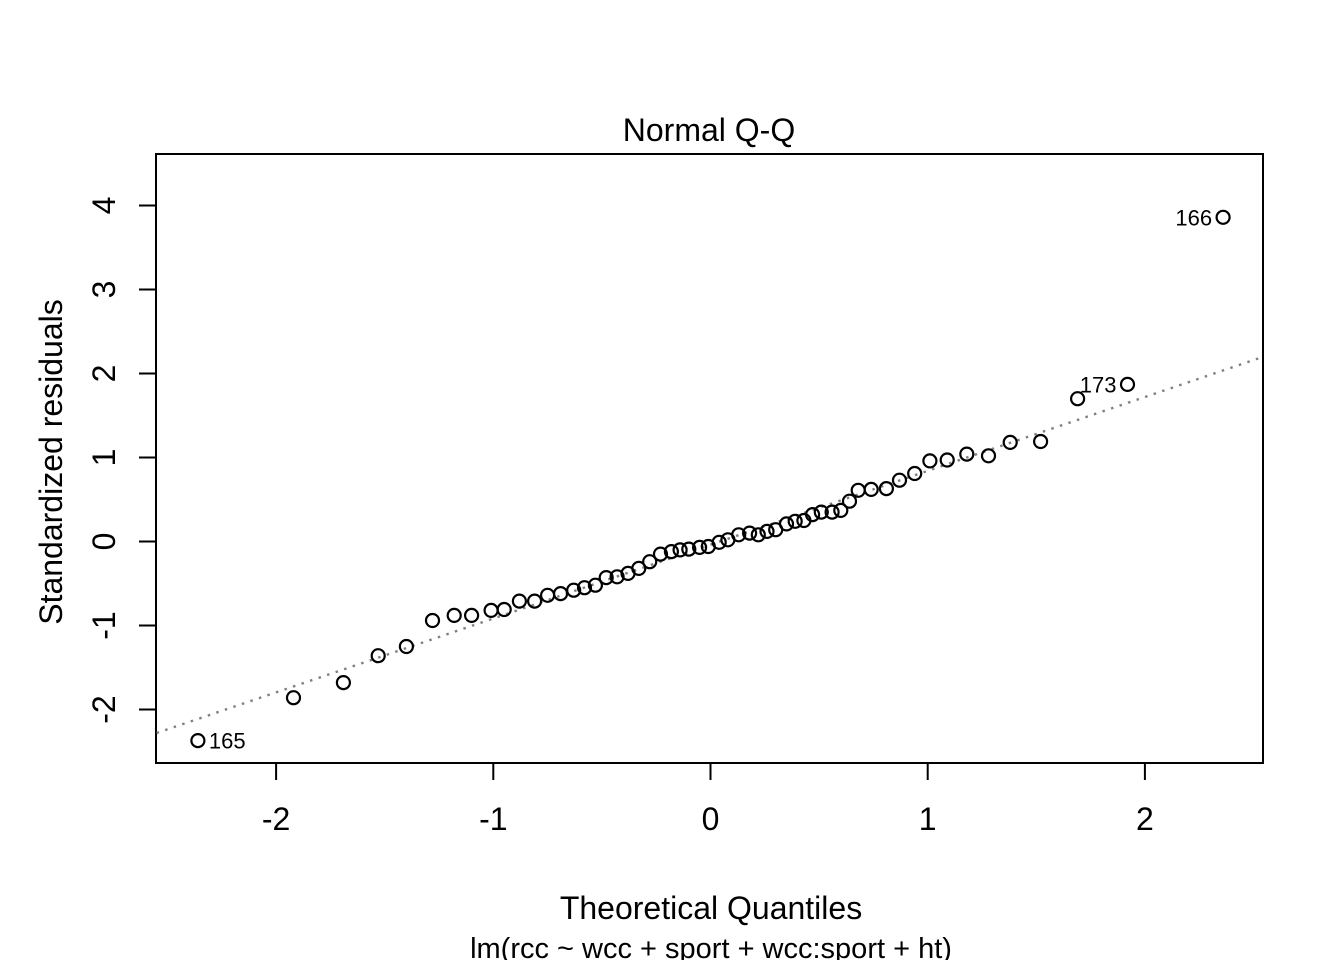 The image size is (1344, 960). I want to click on x-axis-tick-label: 2, so click(1145, 819).